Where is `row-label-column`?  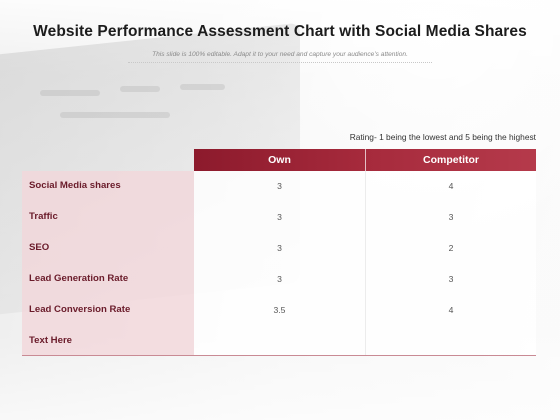
row-label-column is located at coordinates (108, 263).